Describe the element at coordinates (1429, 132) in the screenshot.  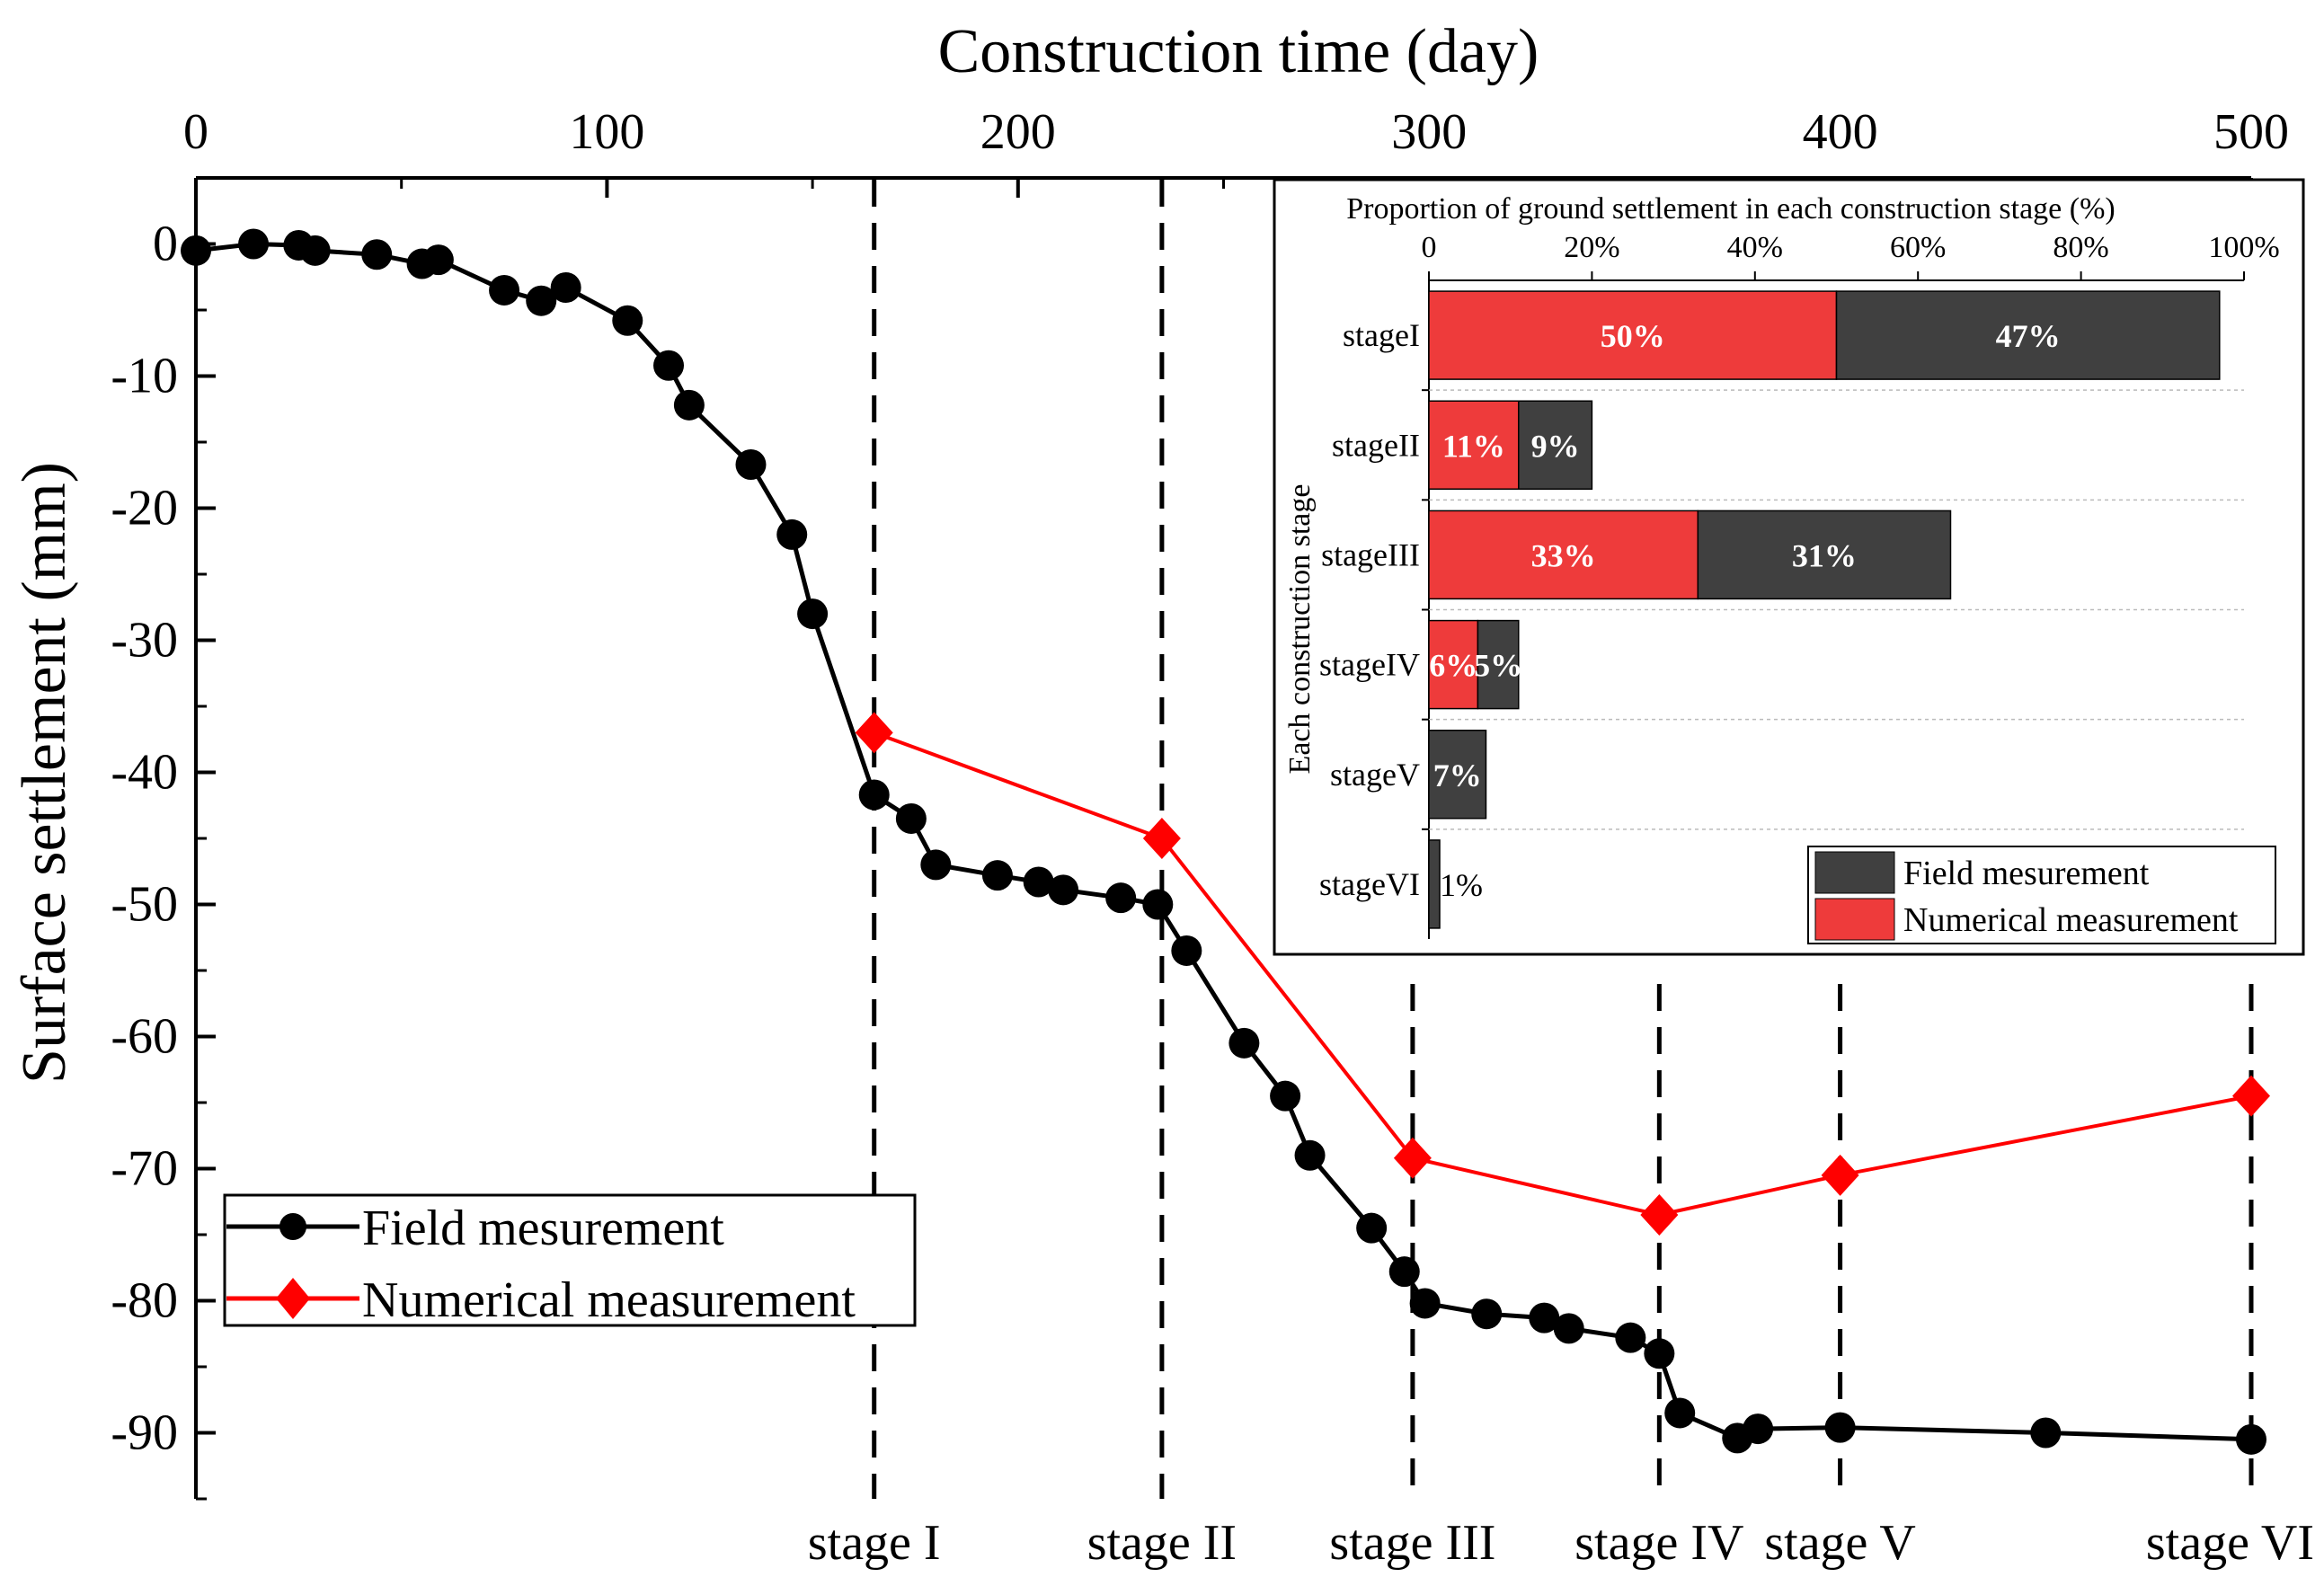
I see `x-tick-label: 300` at that location.